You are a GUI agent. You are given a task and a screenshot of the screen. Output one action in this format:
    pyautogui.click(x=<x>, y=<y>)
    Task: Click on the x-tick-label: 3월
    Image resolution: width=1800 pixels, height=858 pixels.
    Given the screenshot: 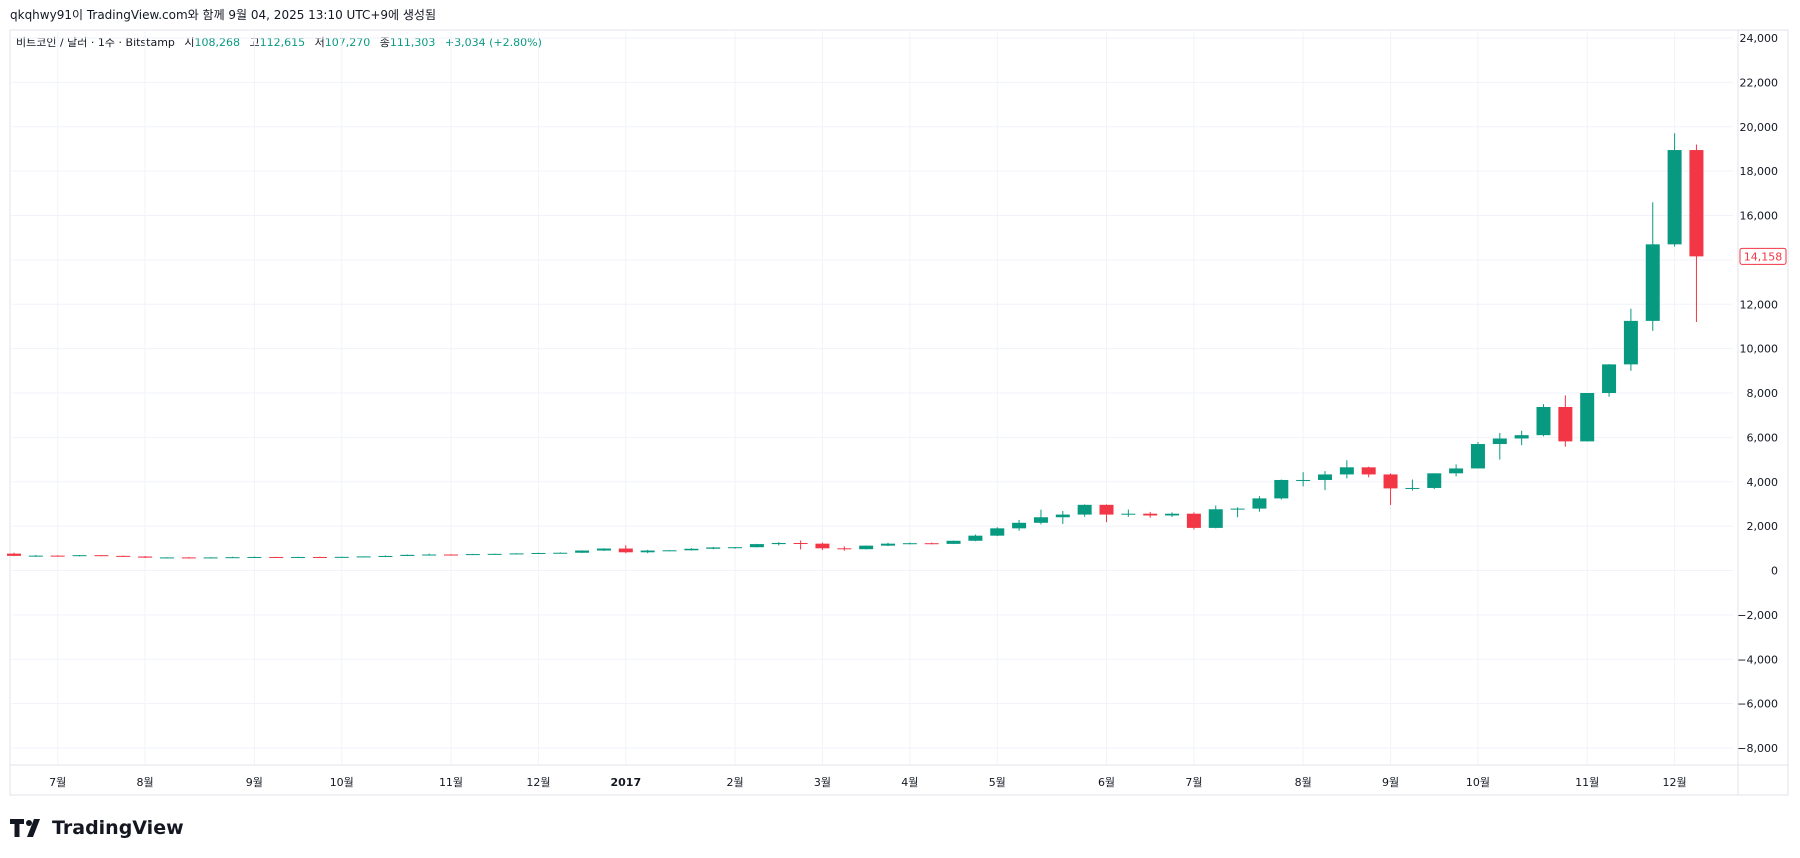 What is the action you would take?
    pyautogui.click(x=822, y=782)
    